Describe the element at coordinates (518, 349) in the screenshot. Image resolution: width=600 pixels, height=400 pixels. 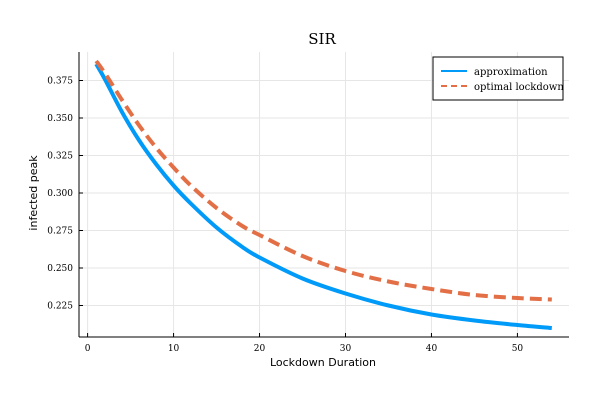
I see `x-tick-label: 50` at that location.